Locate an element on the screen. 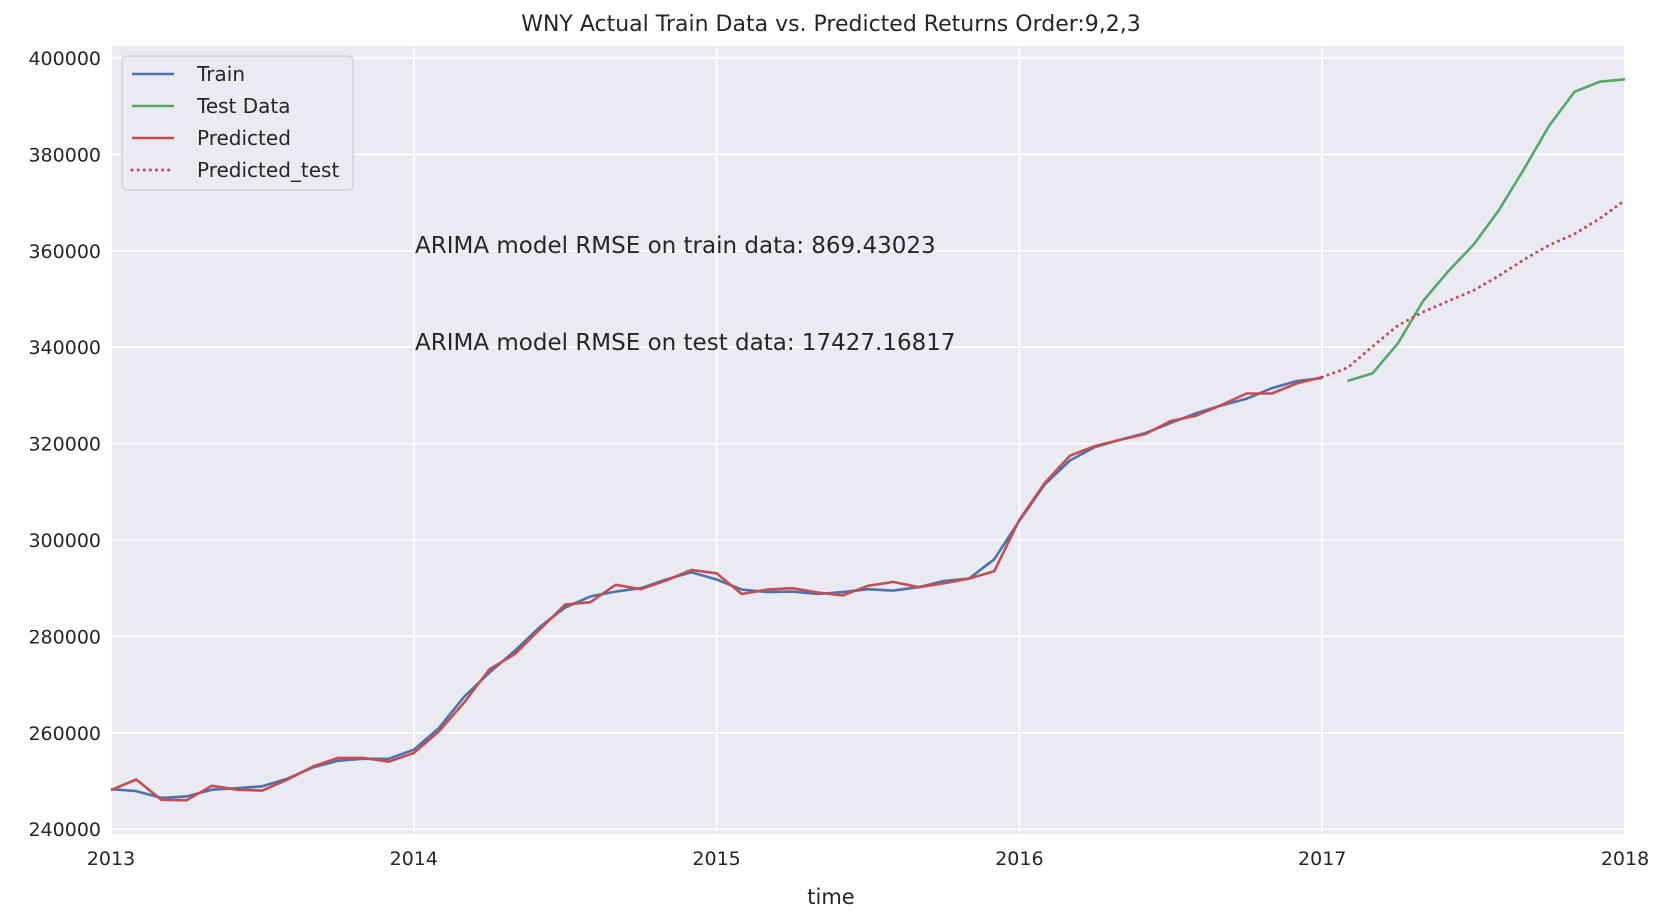 The height and width of the screenshot is (924, 1663). legend-box is located at coordinates (237, 123).